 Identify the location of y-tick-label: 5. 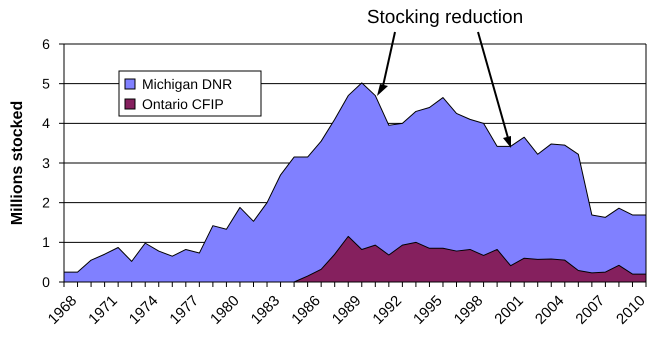
(46, 84).